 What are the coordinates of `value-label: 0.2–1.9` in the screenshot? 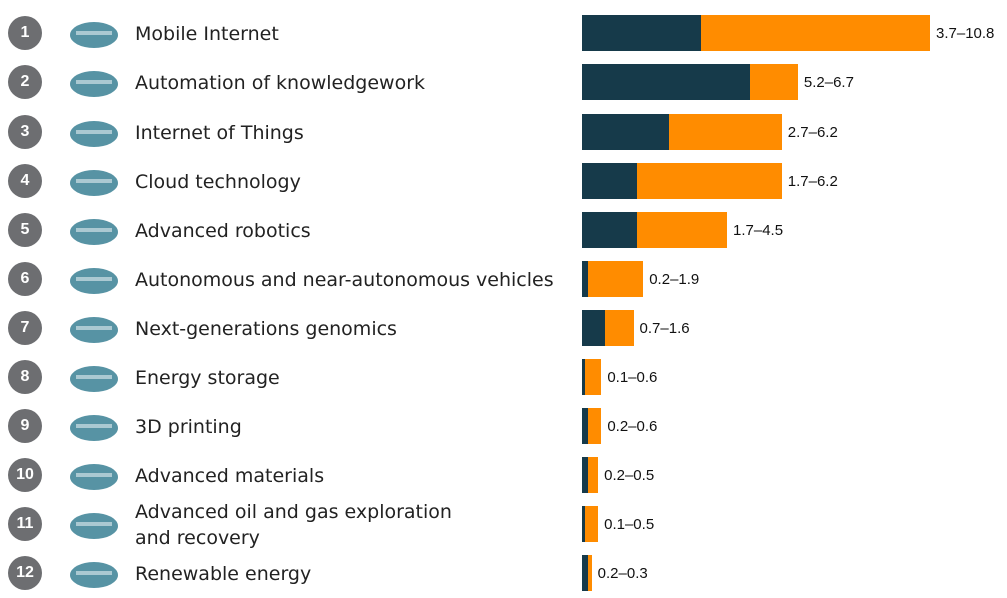 It's located at (674, 279).